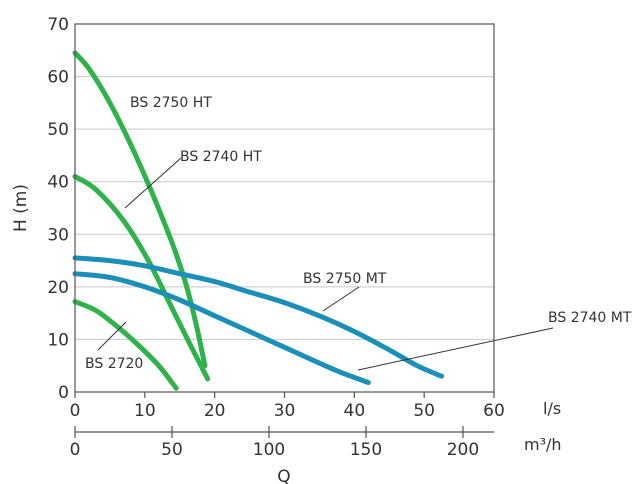 The height and width of the screenshot is (484, 643). I want to click on x-tick-label: 40, so click(355, 411).